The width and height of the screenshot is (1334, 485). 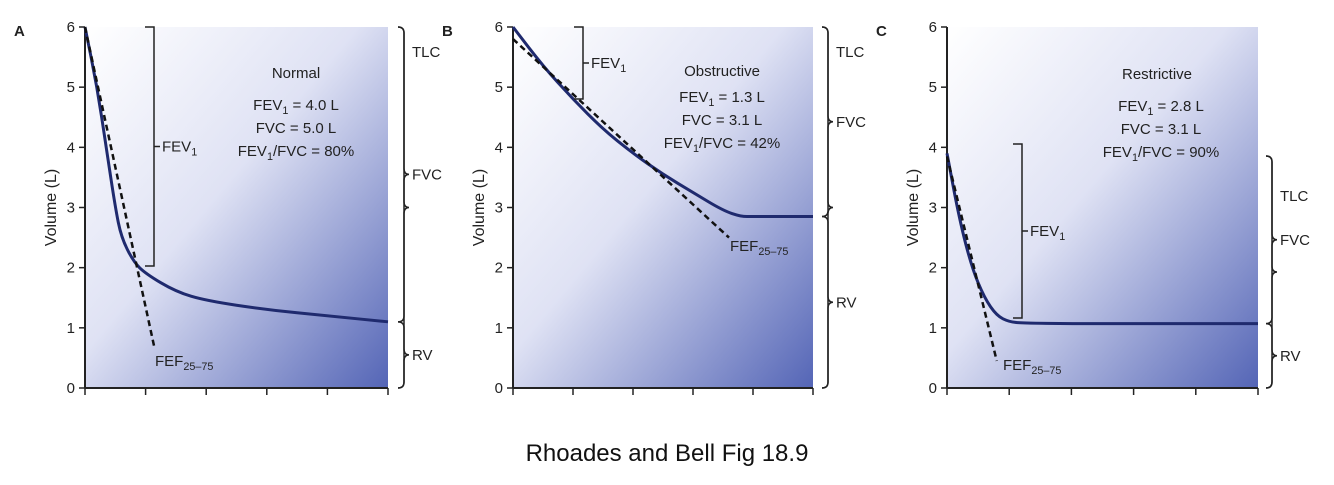 What do you see at coordinates (296, 107) in the screenshot?
I see `stat-line: FEV1 = 4.0 L` at bounding box center [296, 107].